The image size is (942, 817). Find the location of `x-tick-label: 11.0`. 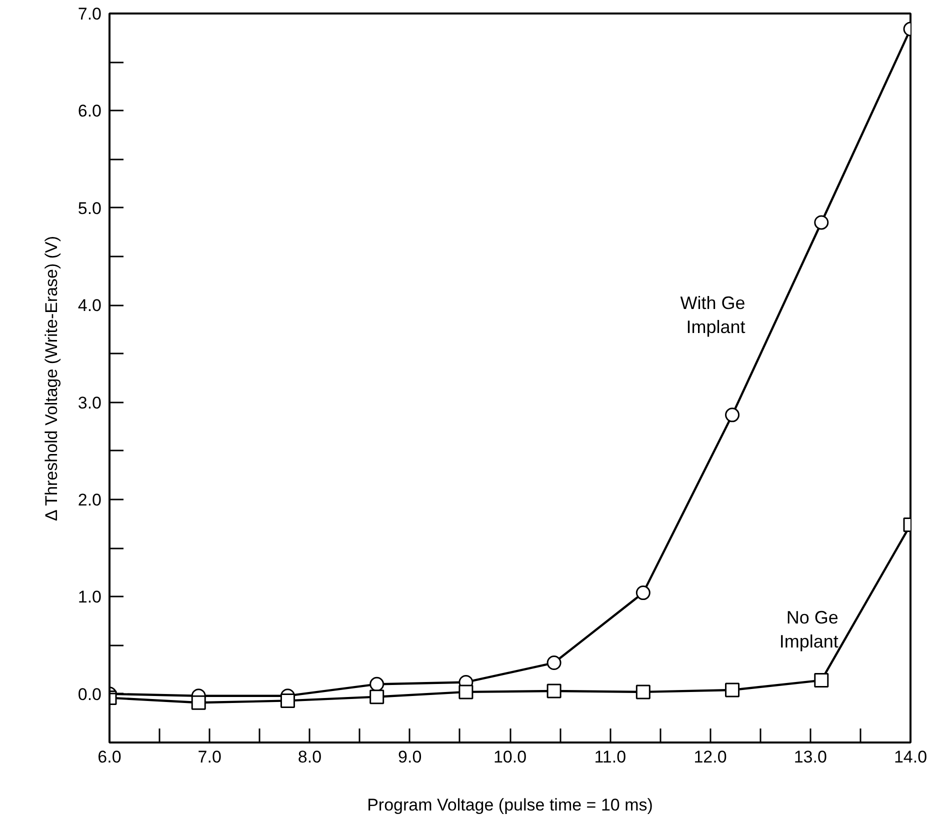

x-tick-label: 11.0 is located at coordinates (610, 757).